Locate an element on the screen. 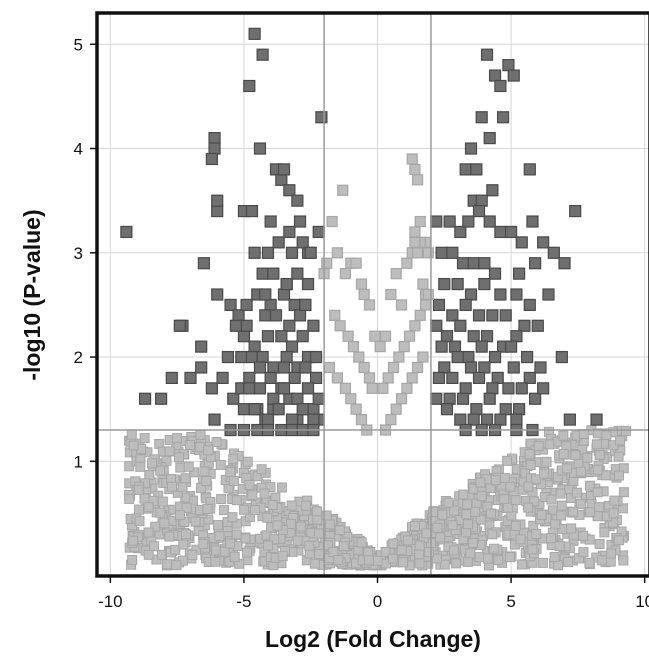 This screenshot has width=649, height=657. y-tick-label: 1 is located at coordinates (78, 461).